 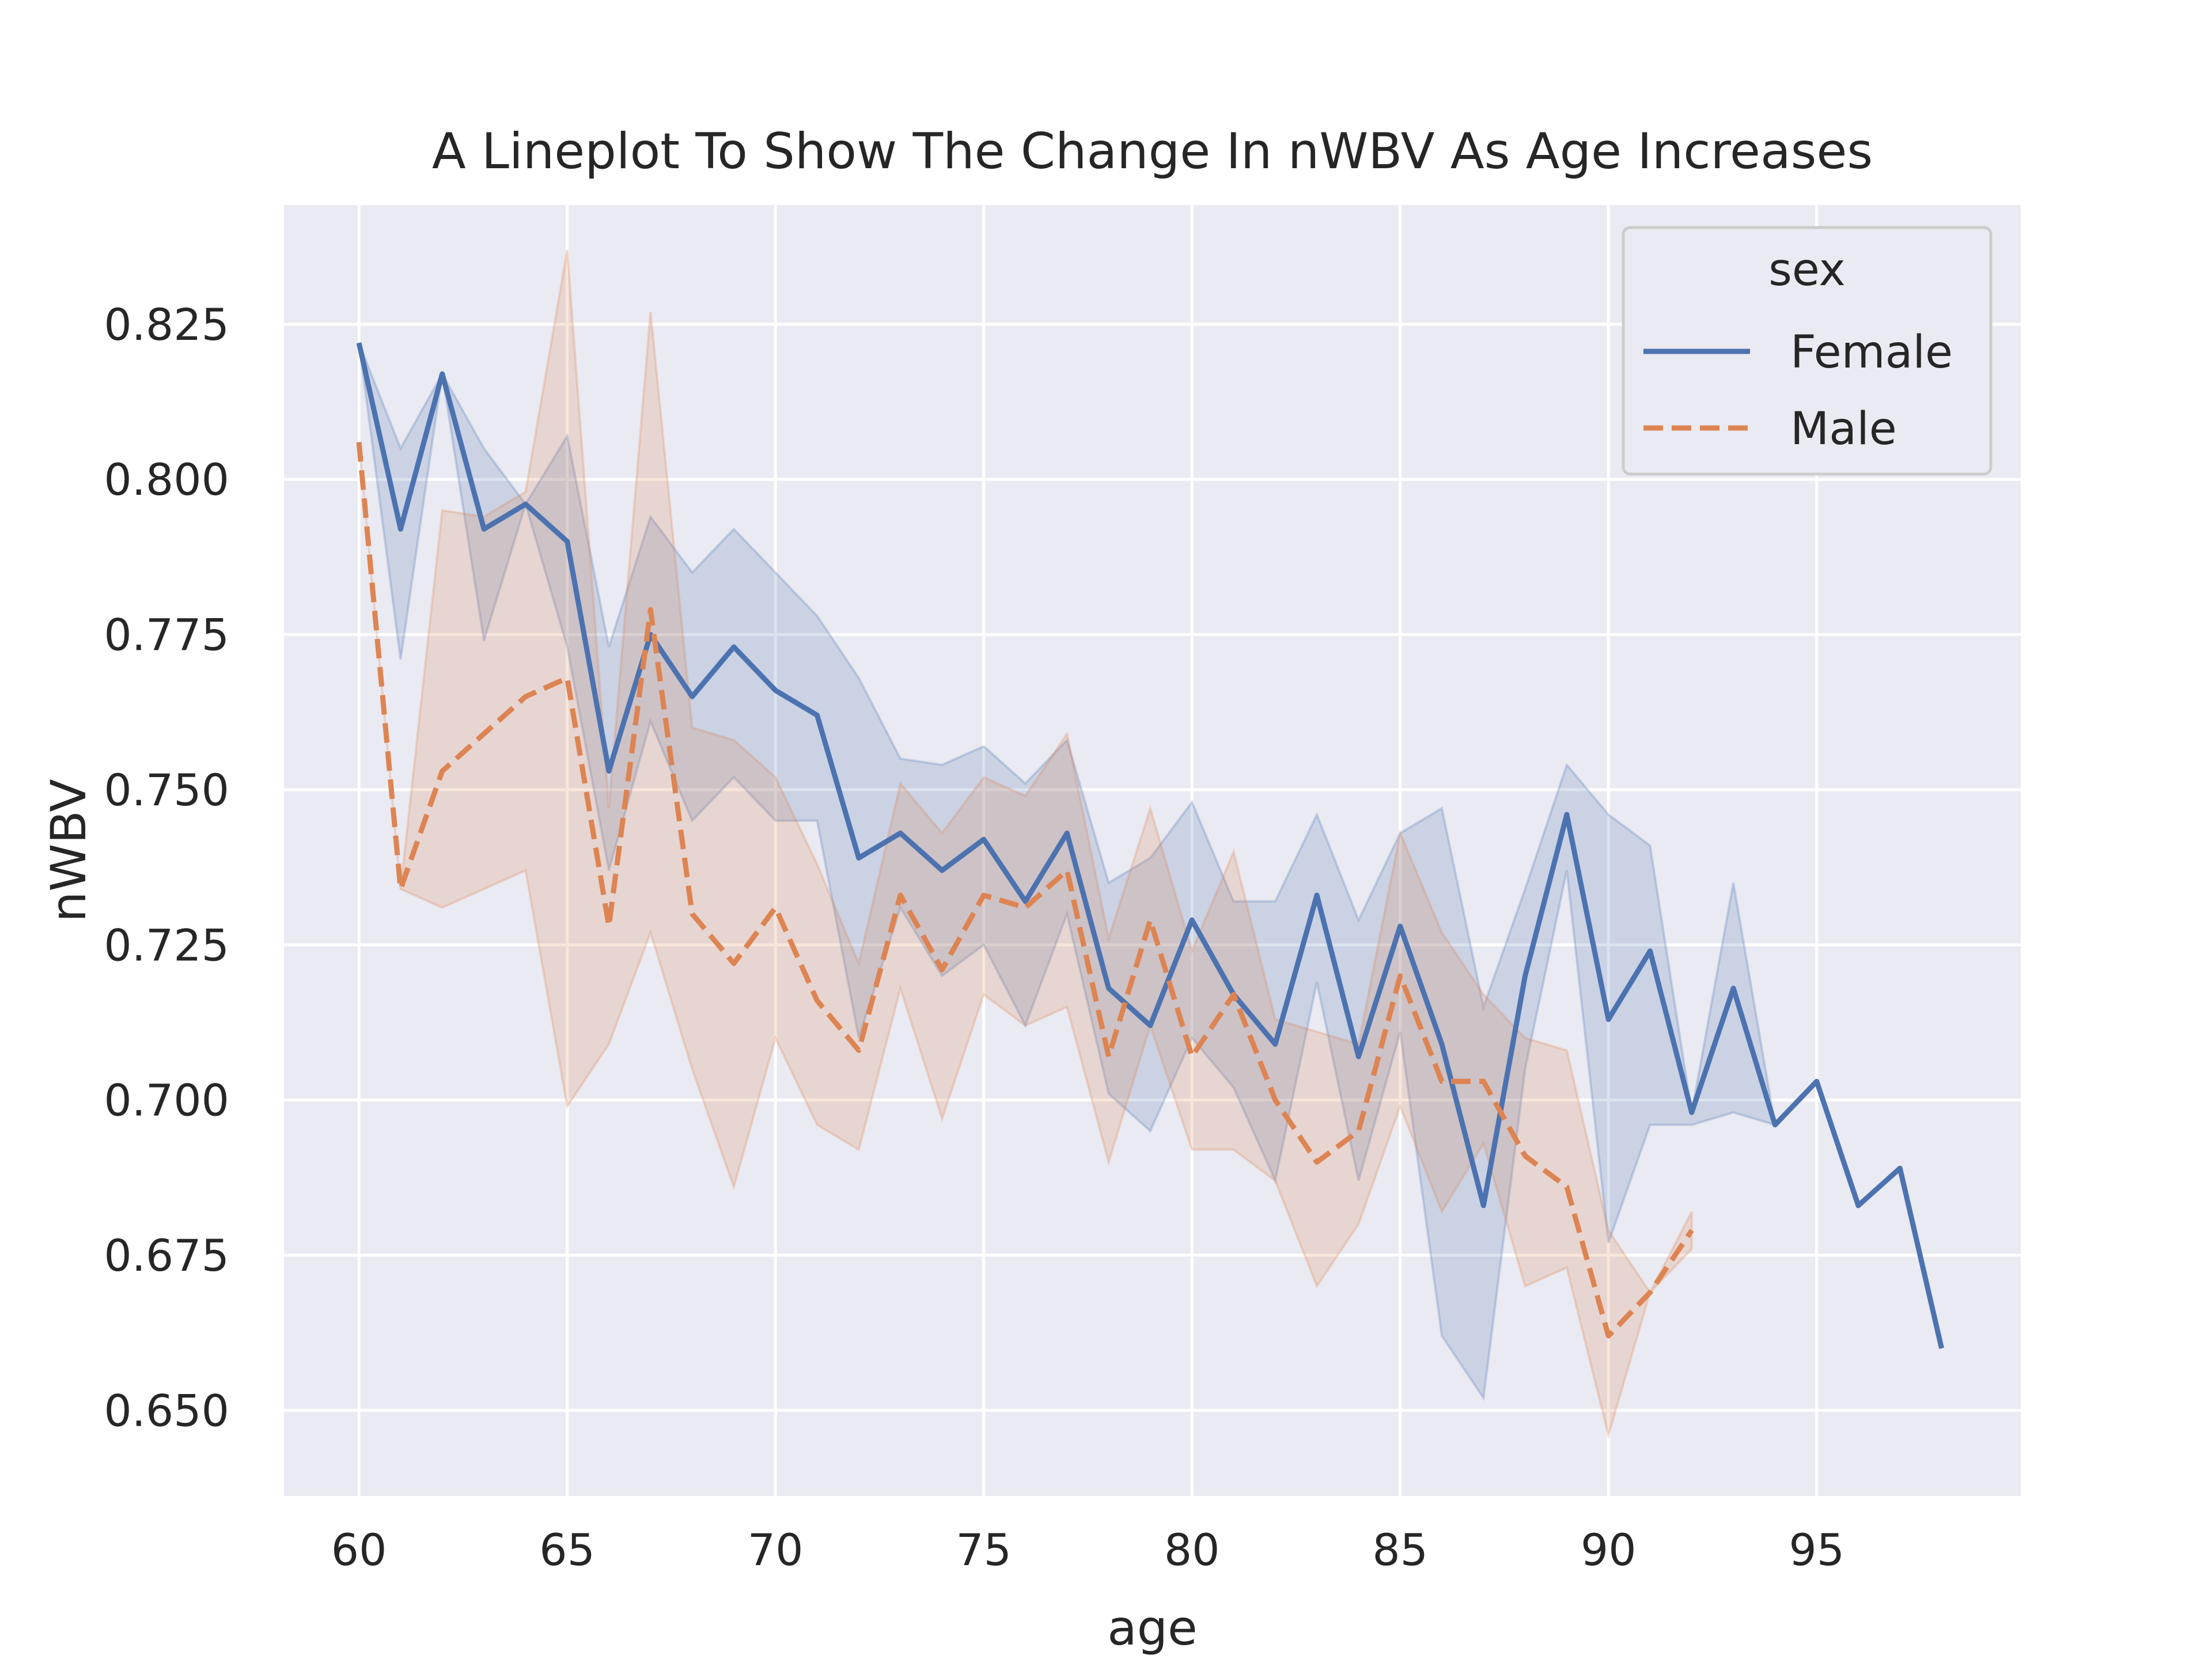 I want to click on female-legend-label: Female, so click(x=1871, y=352).